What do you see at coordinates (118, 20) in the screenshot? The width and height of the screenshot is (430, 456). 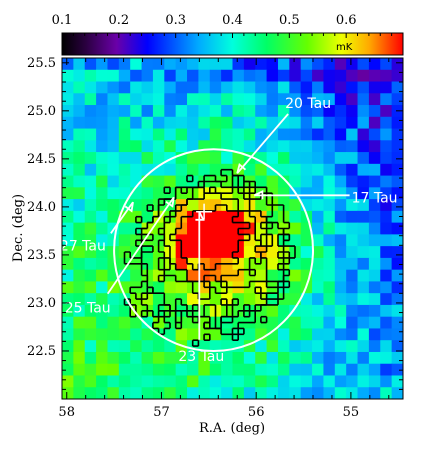 I see `colorbar-tick-label: 0.2` at bounding box center [118, 20].